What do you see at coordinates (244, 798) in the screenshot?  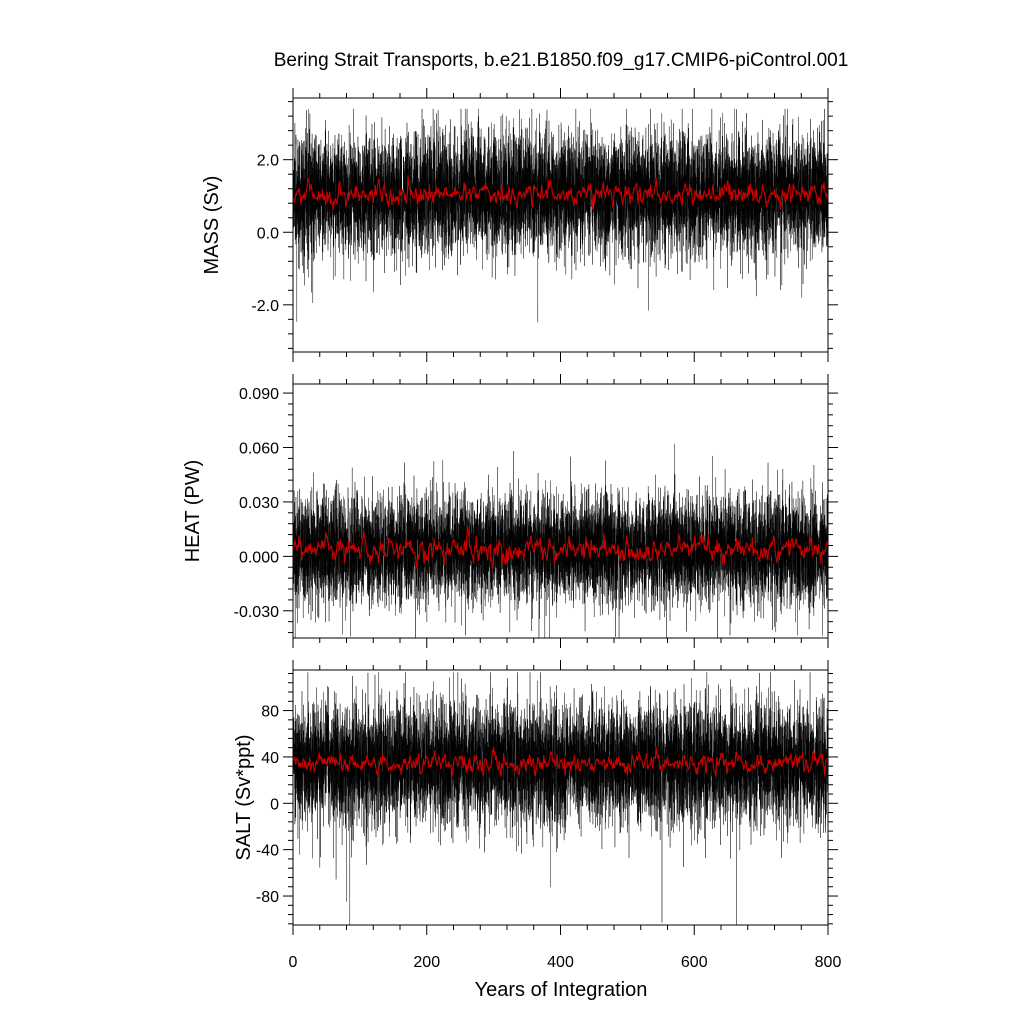 I see `y-axis-label: SALT (Sv*ppt)` at bounding box center [244, 798].